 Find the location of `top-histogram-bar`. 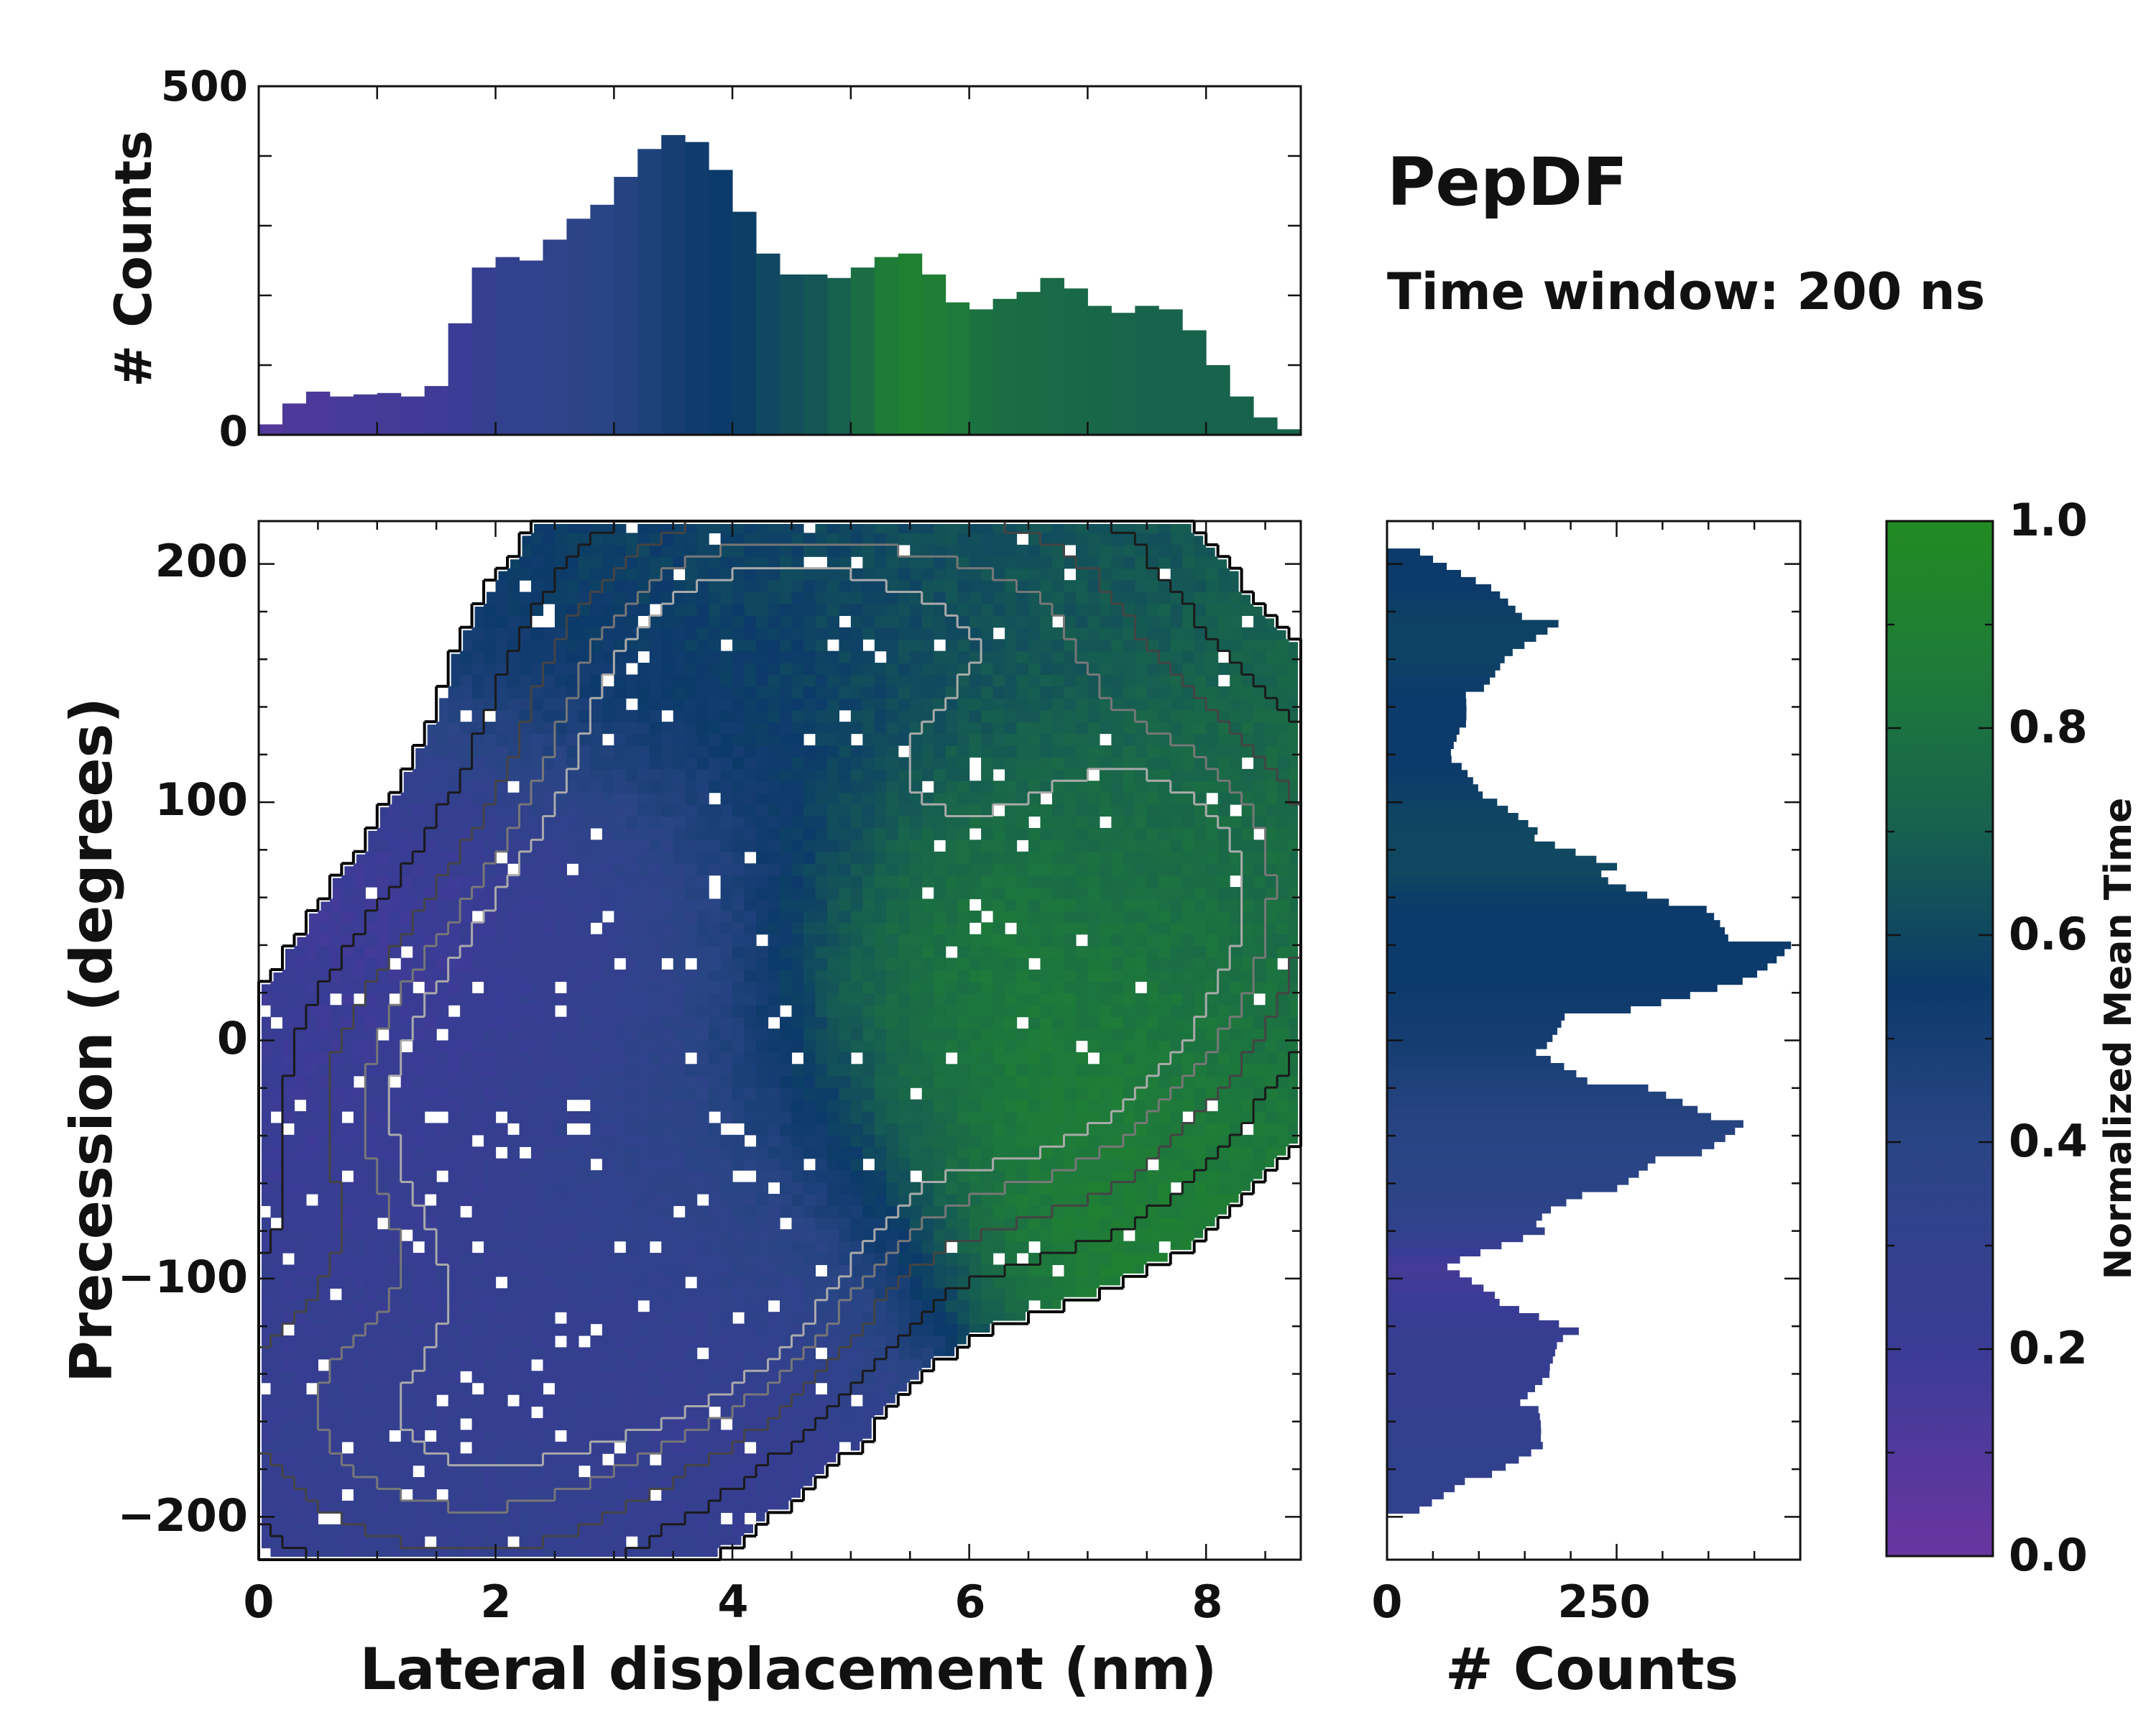

top-histogram-bar is located at coordinates (768, 344).